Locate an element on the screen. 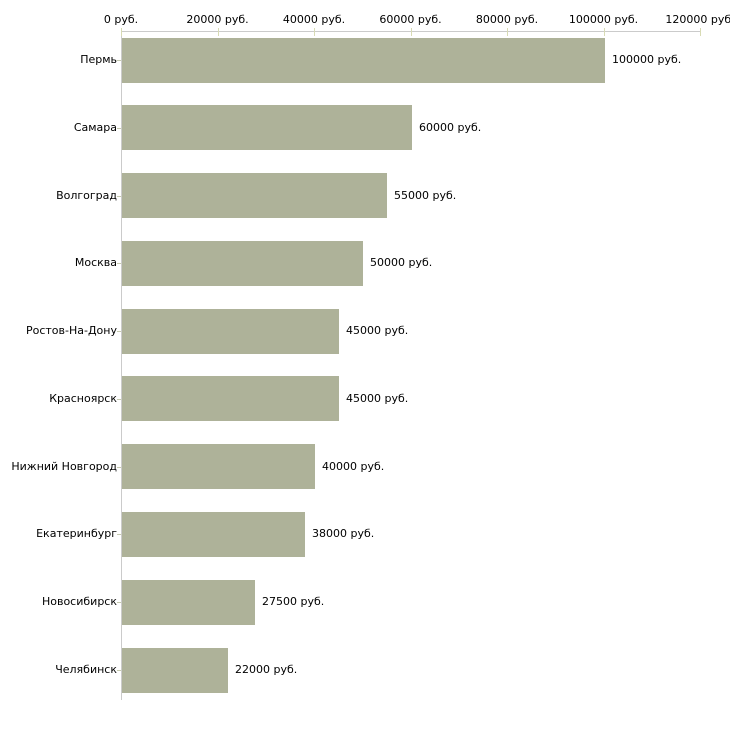  value-label: 38000 руб. is located at coordinates (343, 533).